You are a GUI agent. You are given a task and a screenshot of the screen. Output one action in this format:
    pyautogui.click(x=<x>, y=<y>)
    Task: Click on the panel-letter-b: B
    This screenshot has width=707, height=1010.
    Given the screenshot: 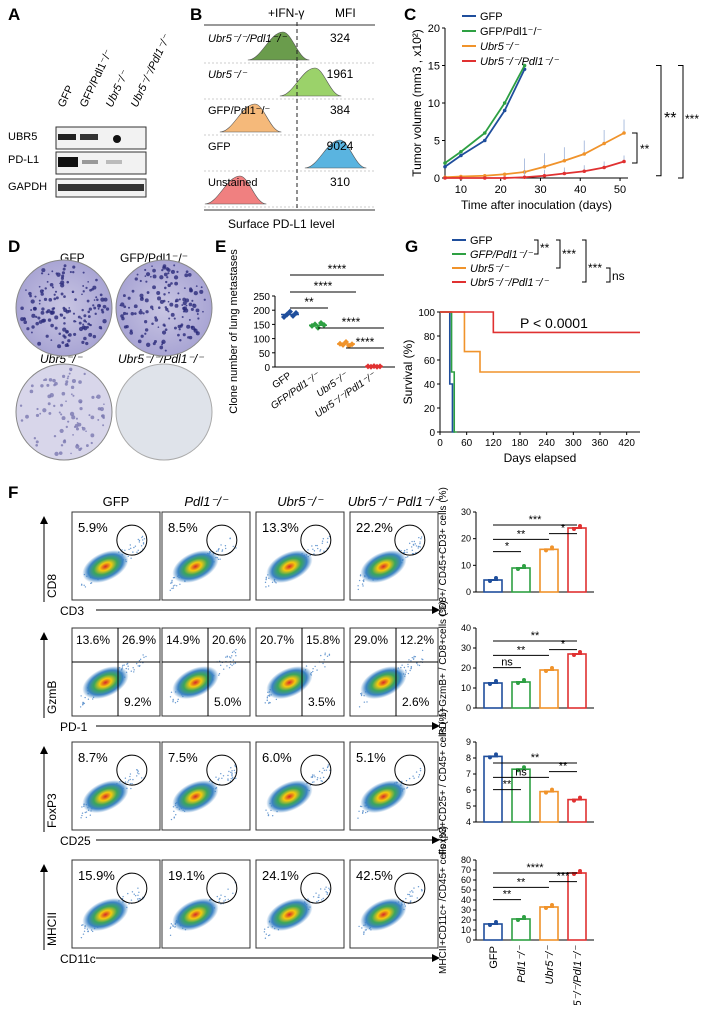 What is the action you would take?
    pyautogui.click(x=196, y=14)
    